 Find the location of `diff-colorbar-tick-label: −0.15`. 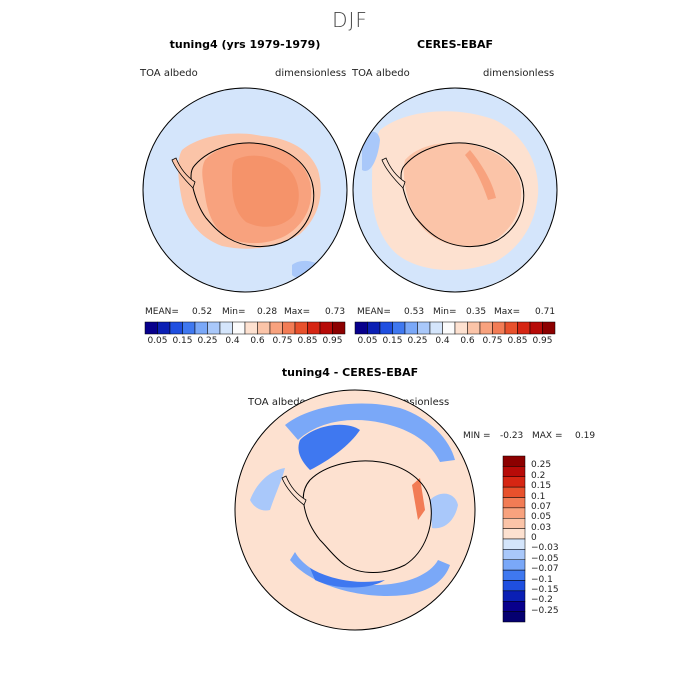

diff-colorbar-tick-label: −0.15 is located at coordinates (545, 589).